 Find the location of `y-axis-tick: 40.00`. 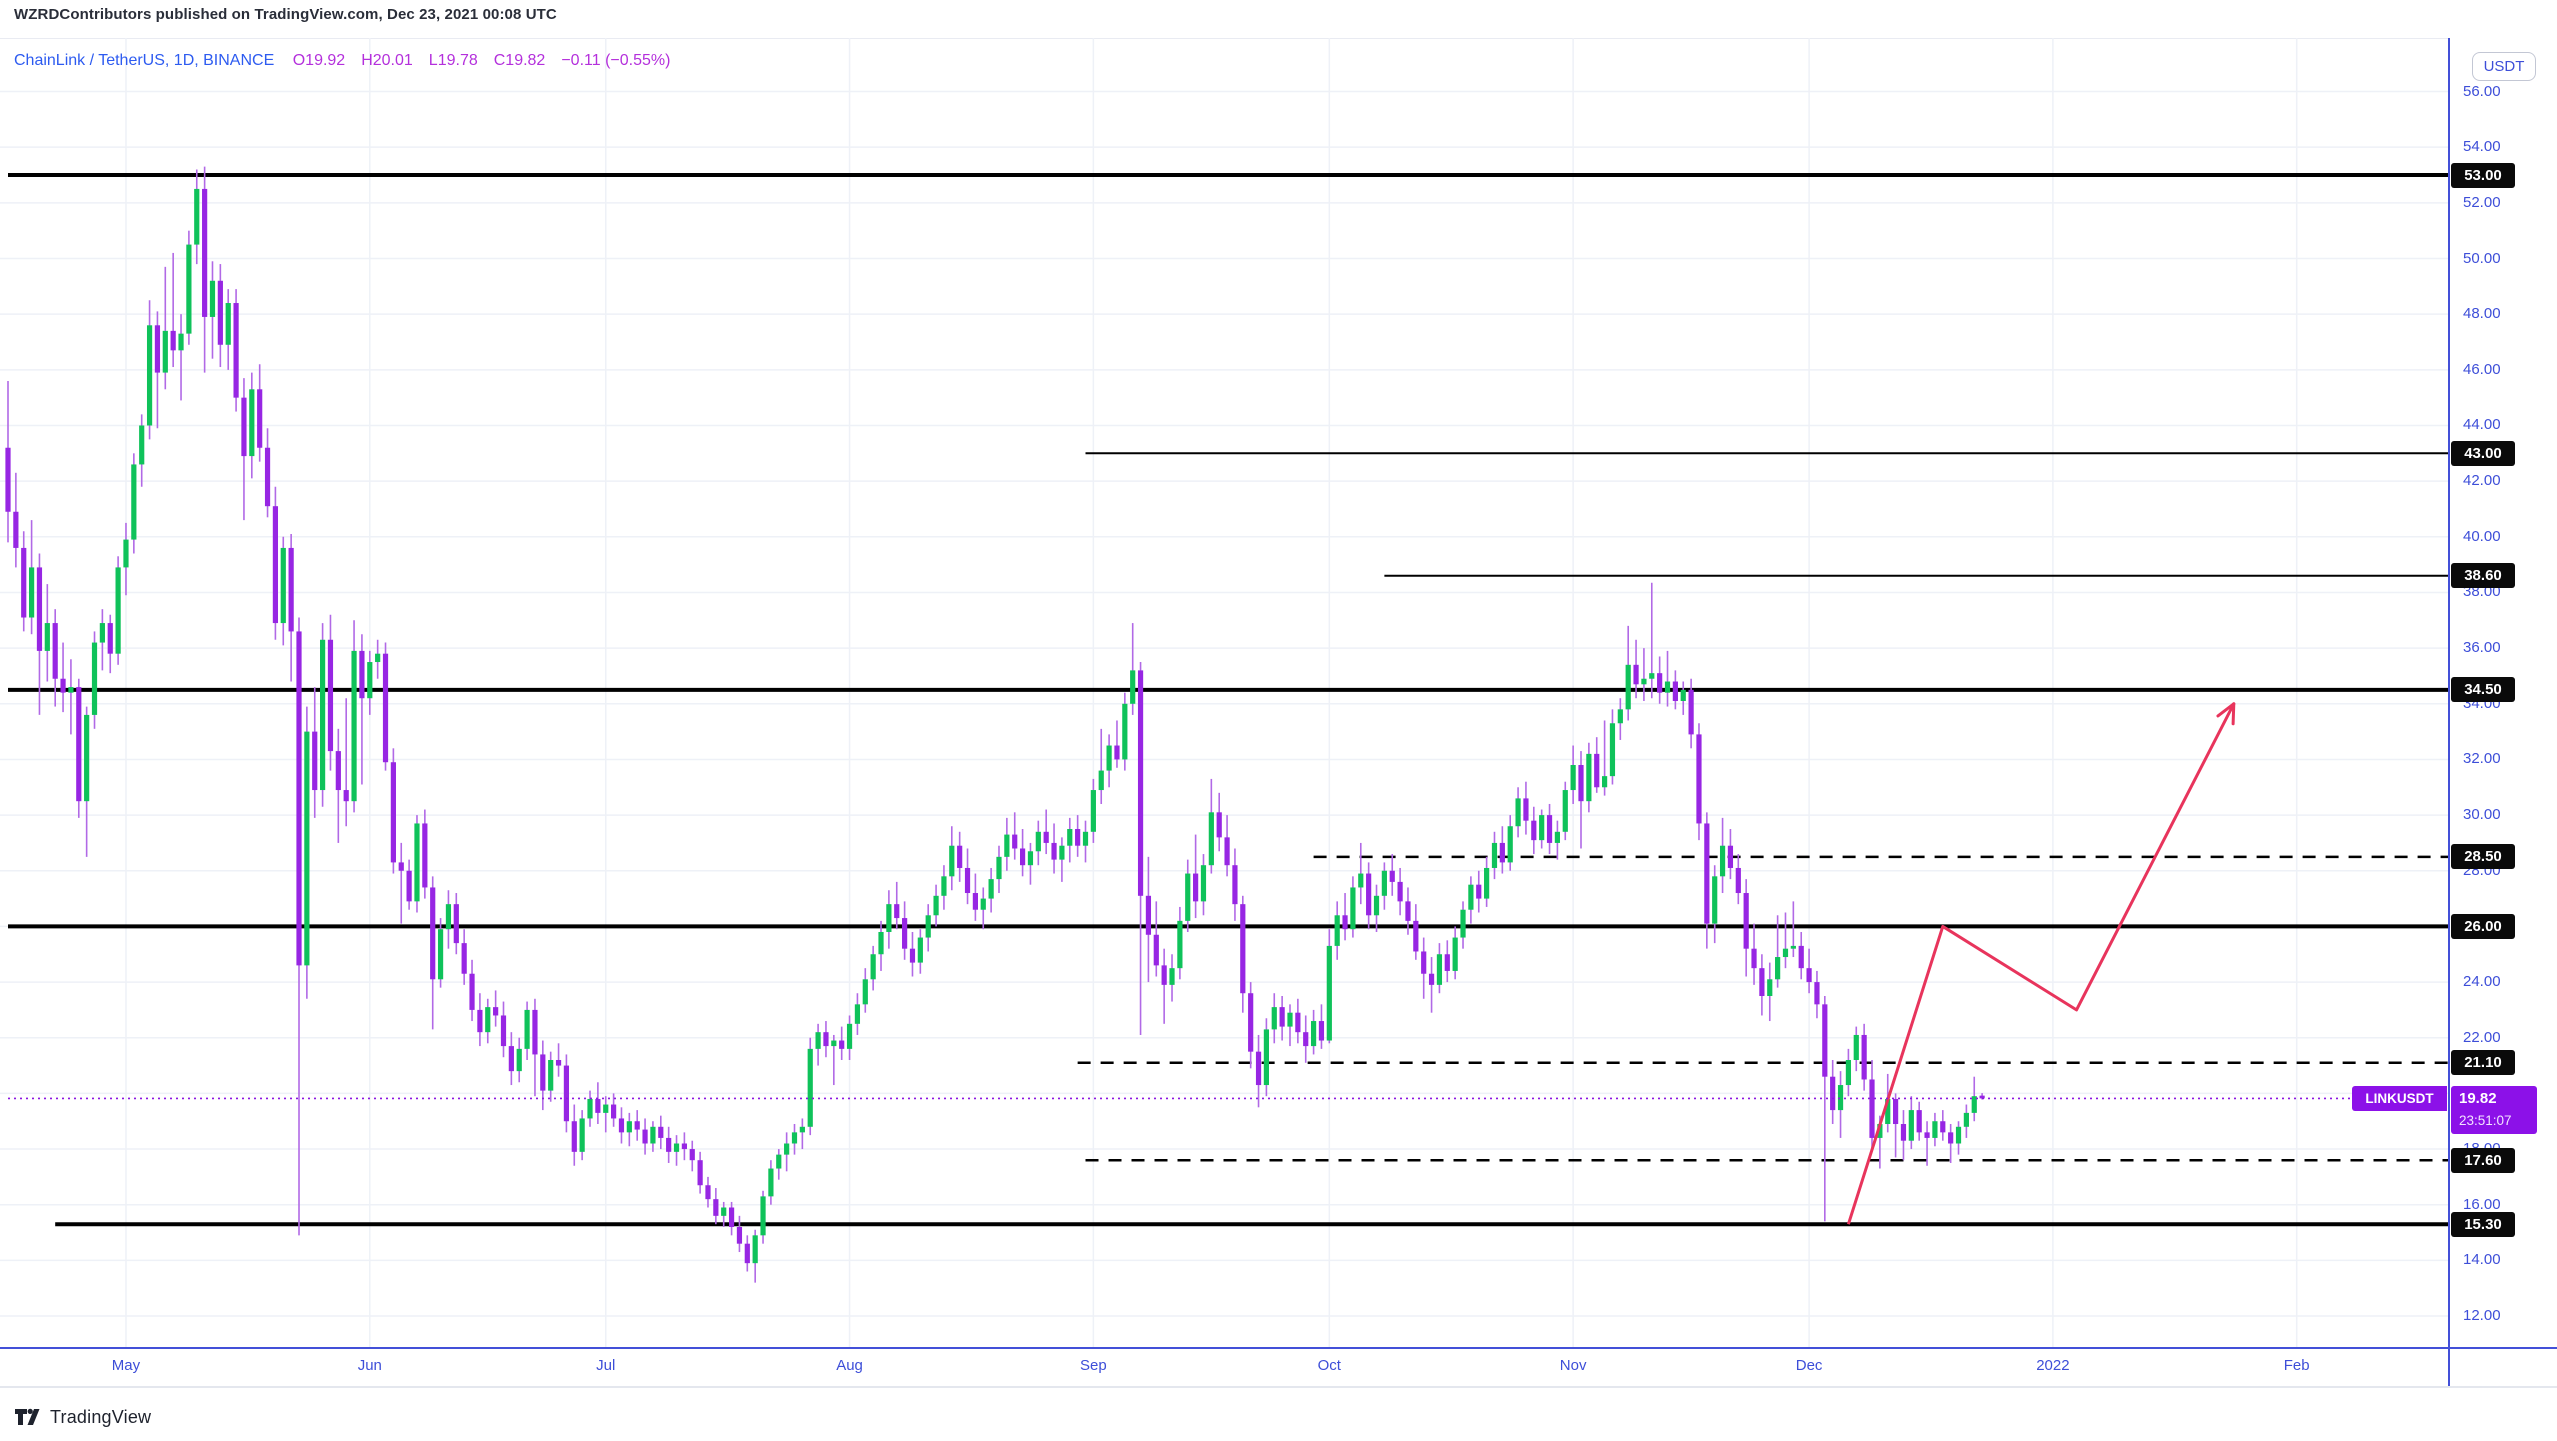

y-axis-tick: 40.00 is located at coordinates (2482, 536).